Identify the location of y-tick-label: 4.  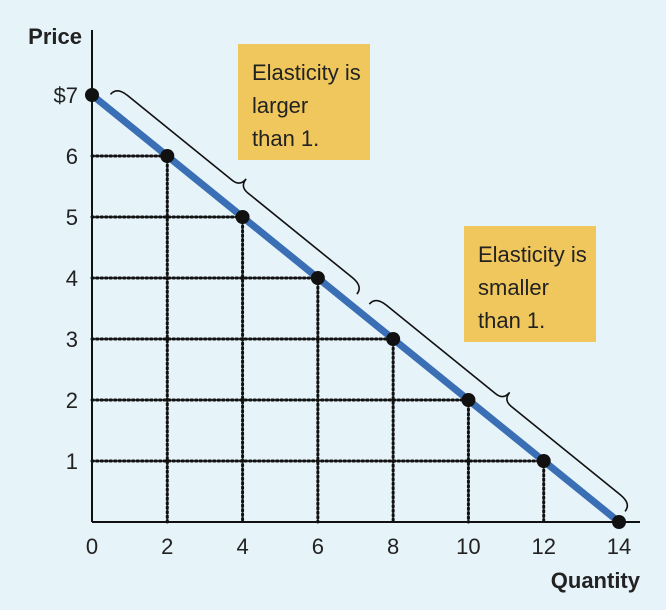
(72, 278).